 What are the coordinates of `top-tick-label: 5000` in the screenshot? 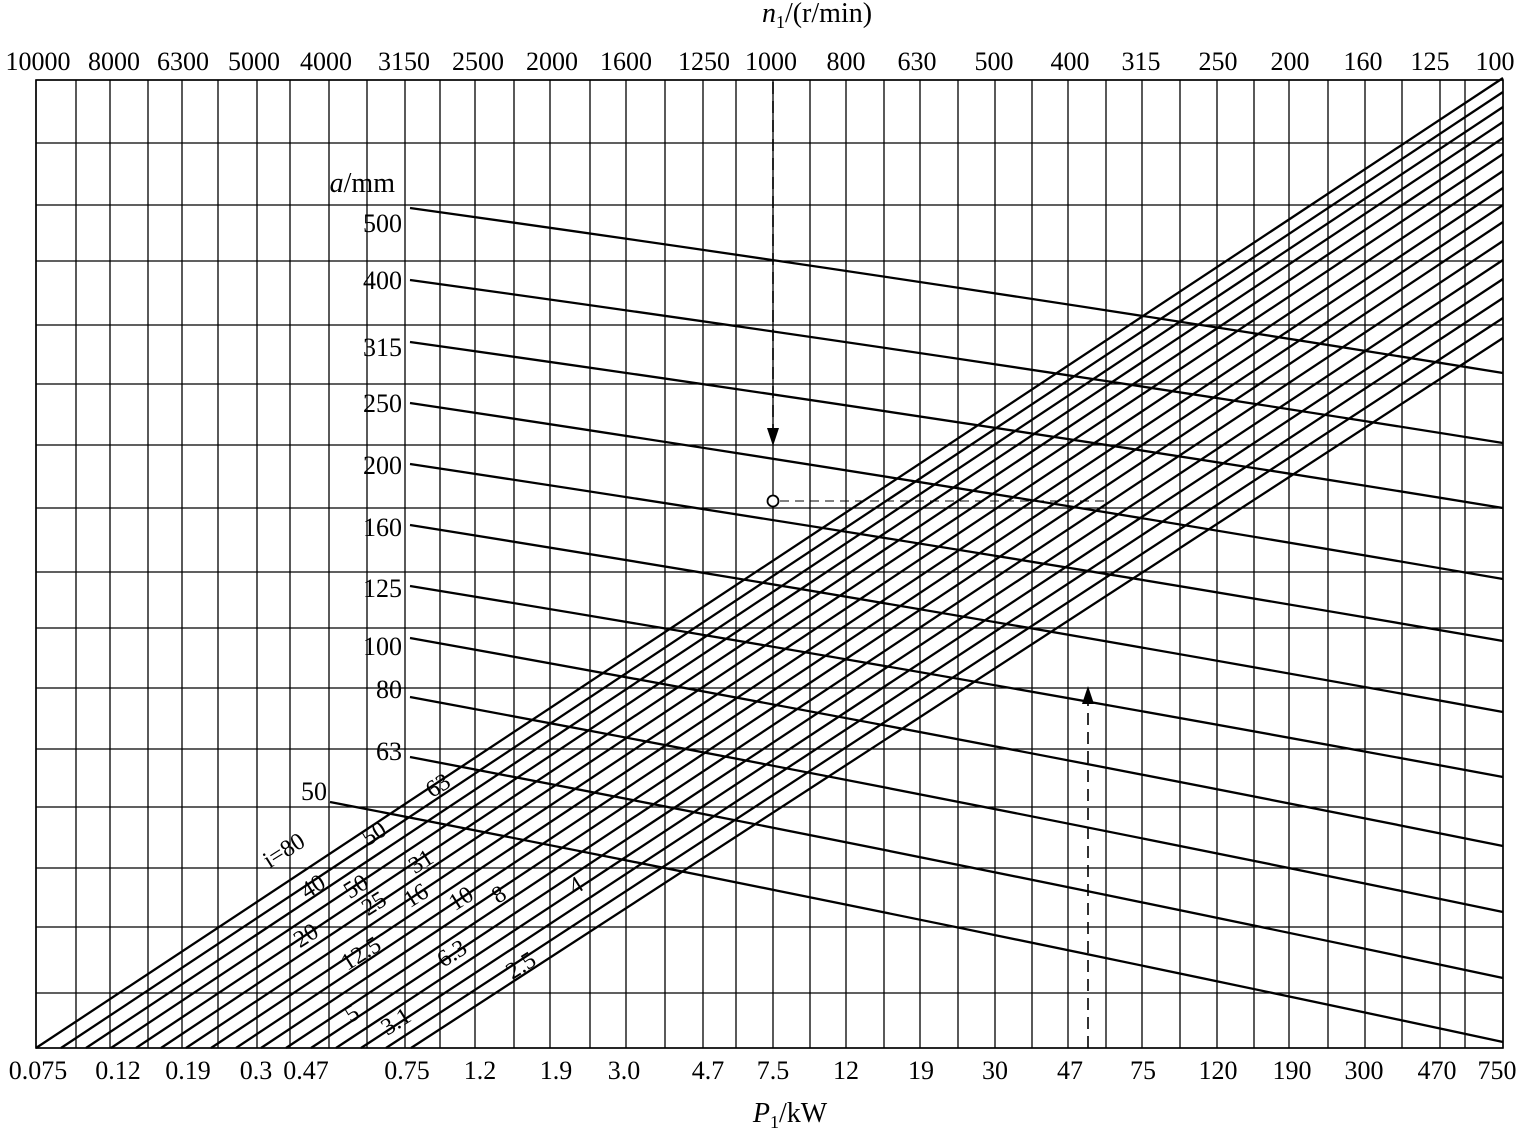 It's located at (254, 61).